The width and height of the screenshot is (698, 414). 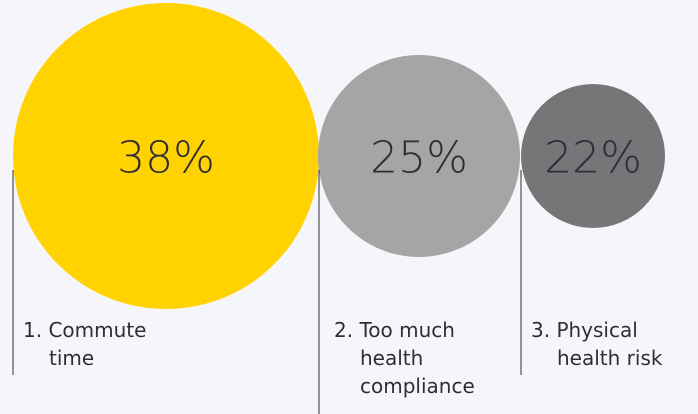 I want to click on category-label-line: compliance, so click(x=417, y=386).